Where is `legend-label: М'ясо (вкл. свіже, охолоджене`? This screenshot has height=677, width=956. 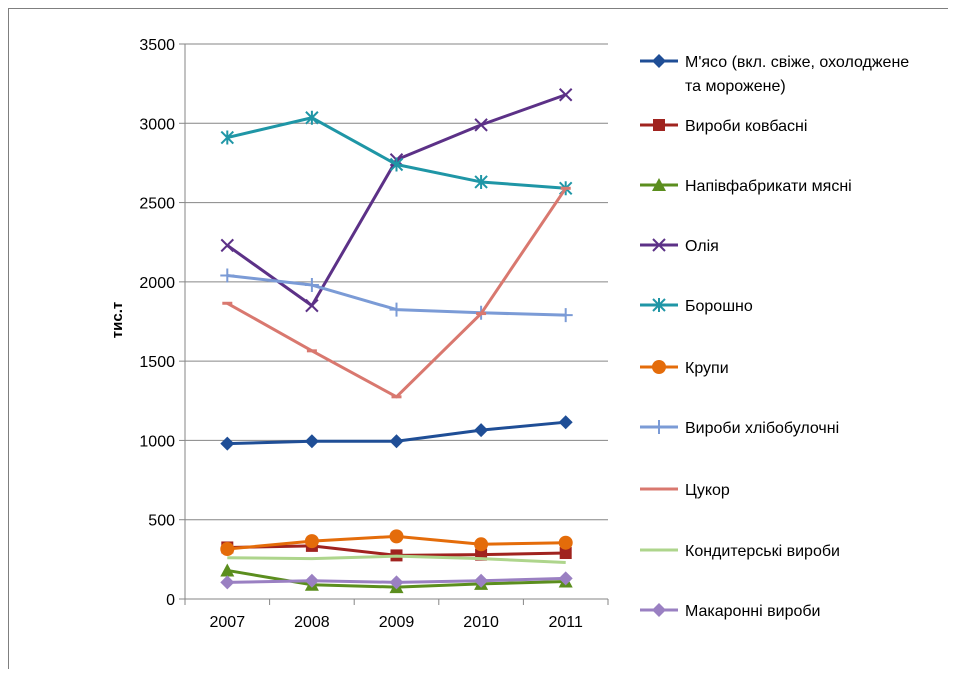
legend-label: М'ясо (вкл. свіже, охолоджене is located at coordinates (797, 62).